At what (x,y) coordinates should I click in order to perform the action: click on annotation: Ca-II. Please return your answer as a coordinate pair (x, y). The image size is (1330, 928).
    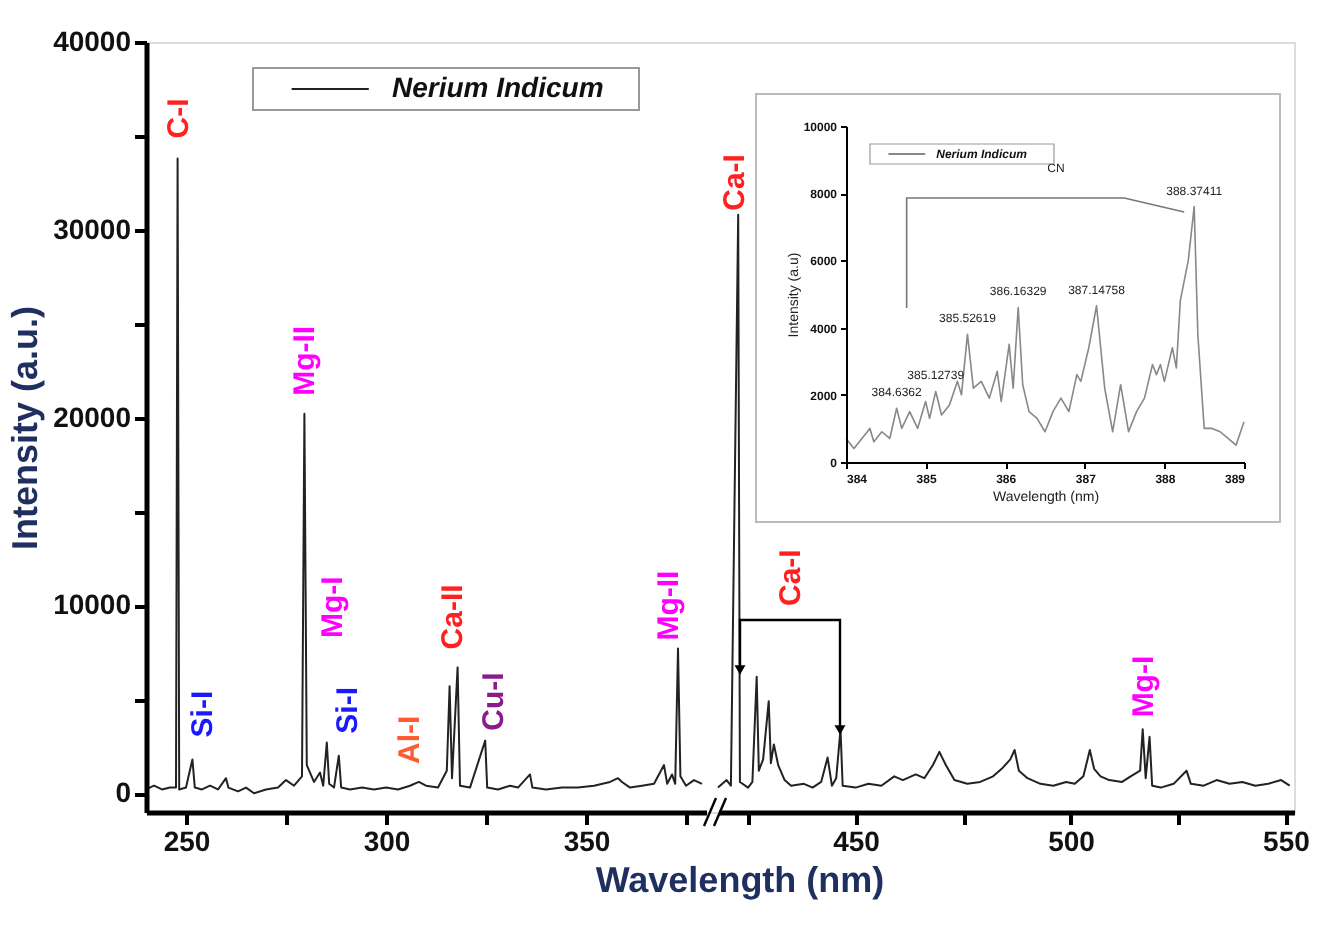
    Looking at the image, I should click on (452, 617).